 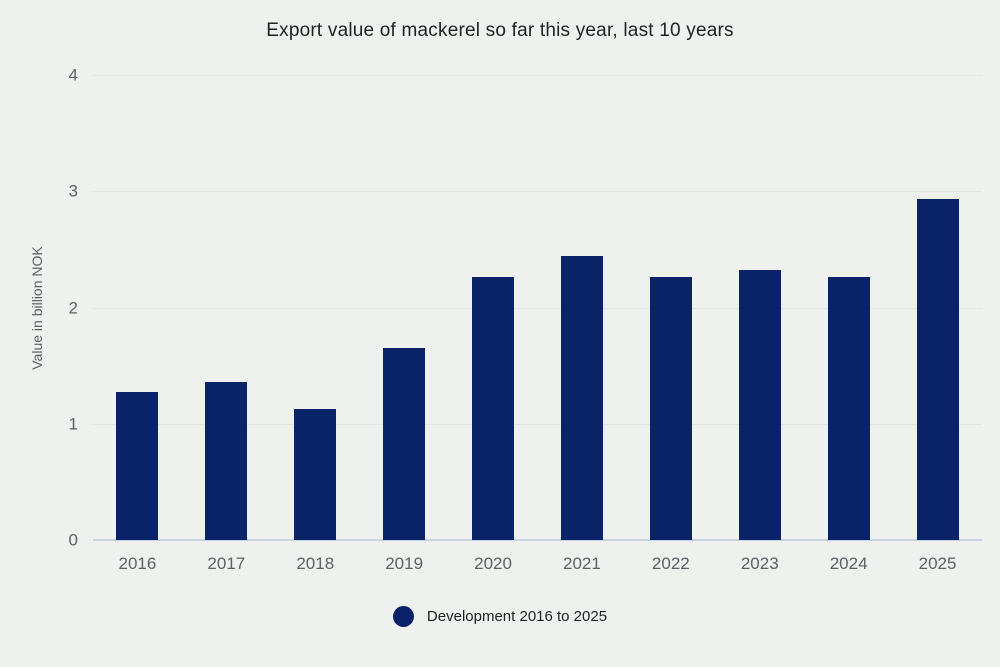 I want to click on bar-2023, so click(x=759, y=405).